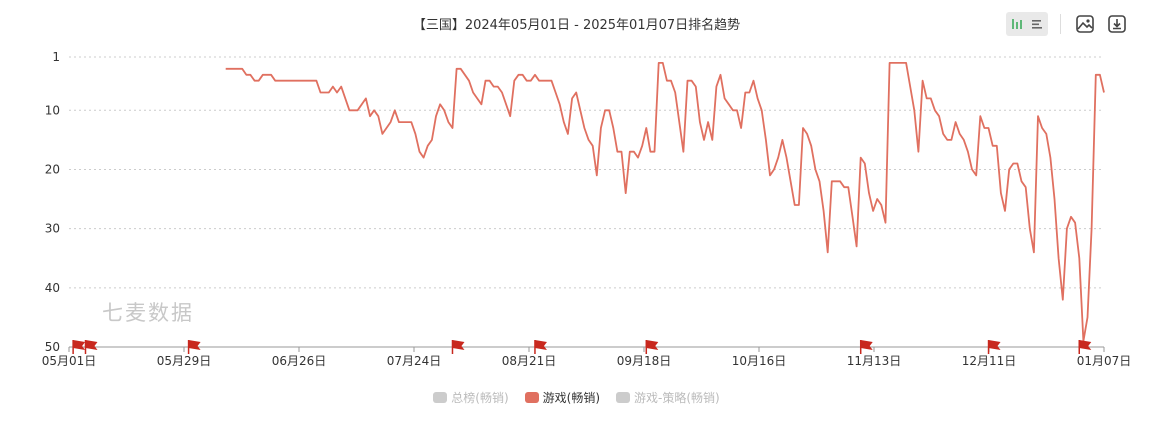 This screenshot has height=426, width=1153. I want to click on legend-item: 总榜(畅销), so click(471, 397).